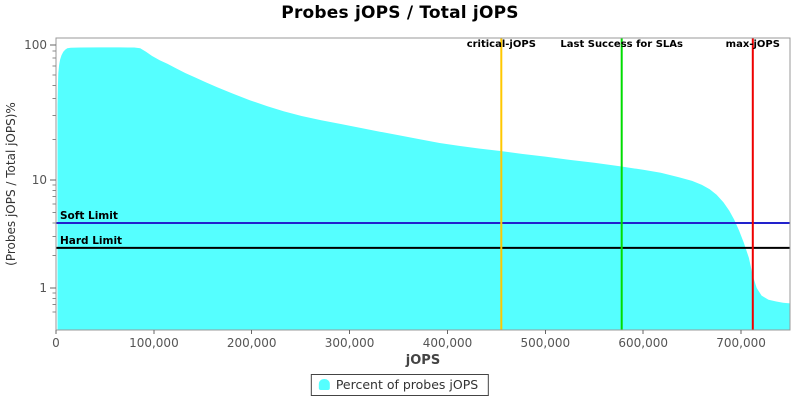  What do you see at coordinates (545, 343) in the screenshot?
I see `x-tick-label: 500,000` at bounding box center [545, 343].